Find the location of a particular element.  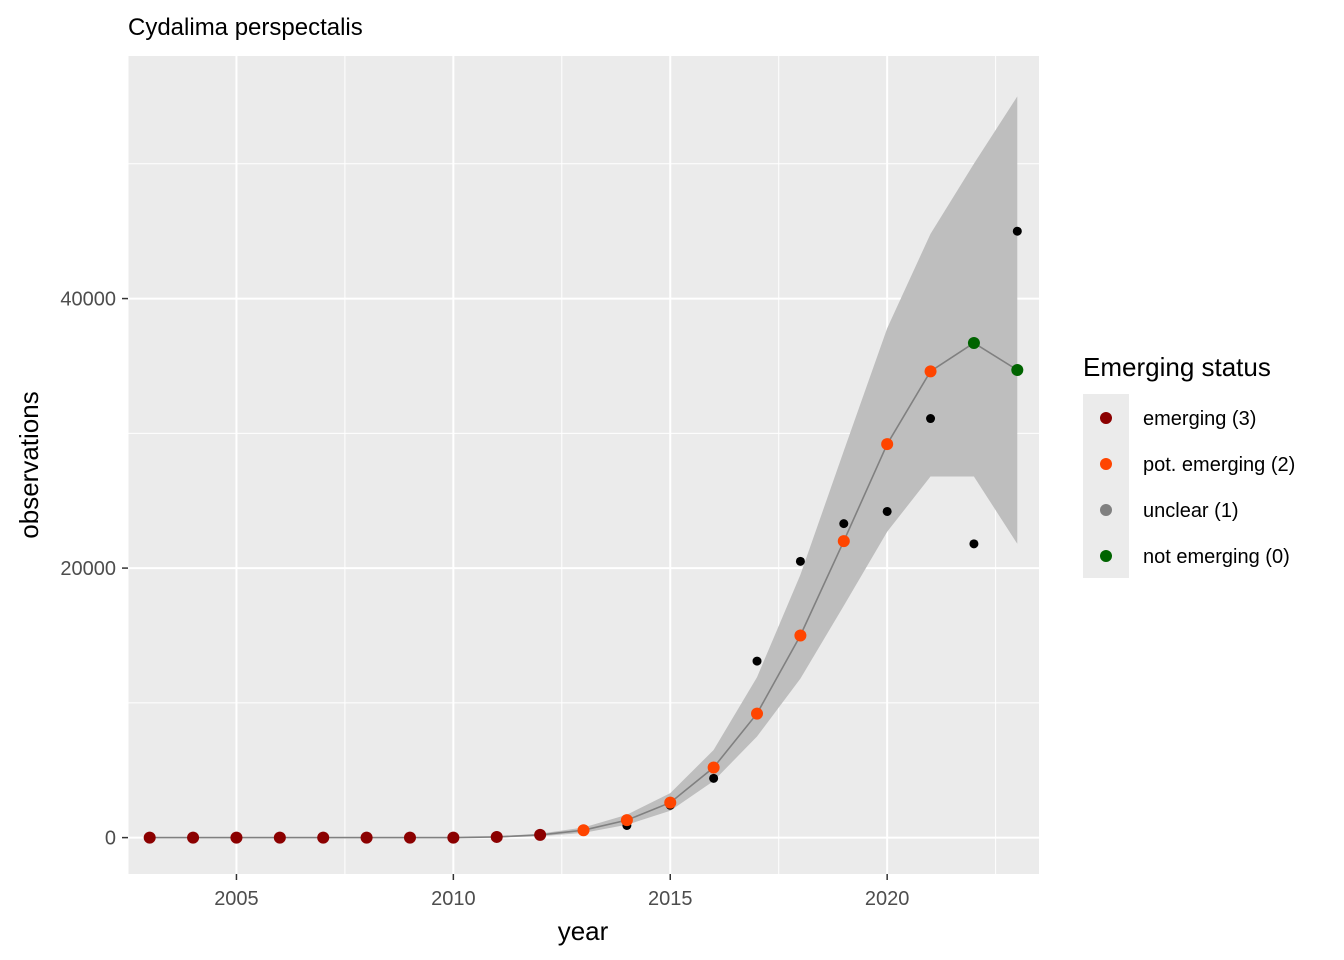

x-tick-label: 2015 is located at coordinates (670, 899).